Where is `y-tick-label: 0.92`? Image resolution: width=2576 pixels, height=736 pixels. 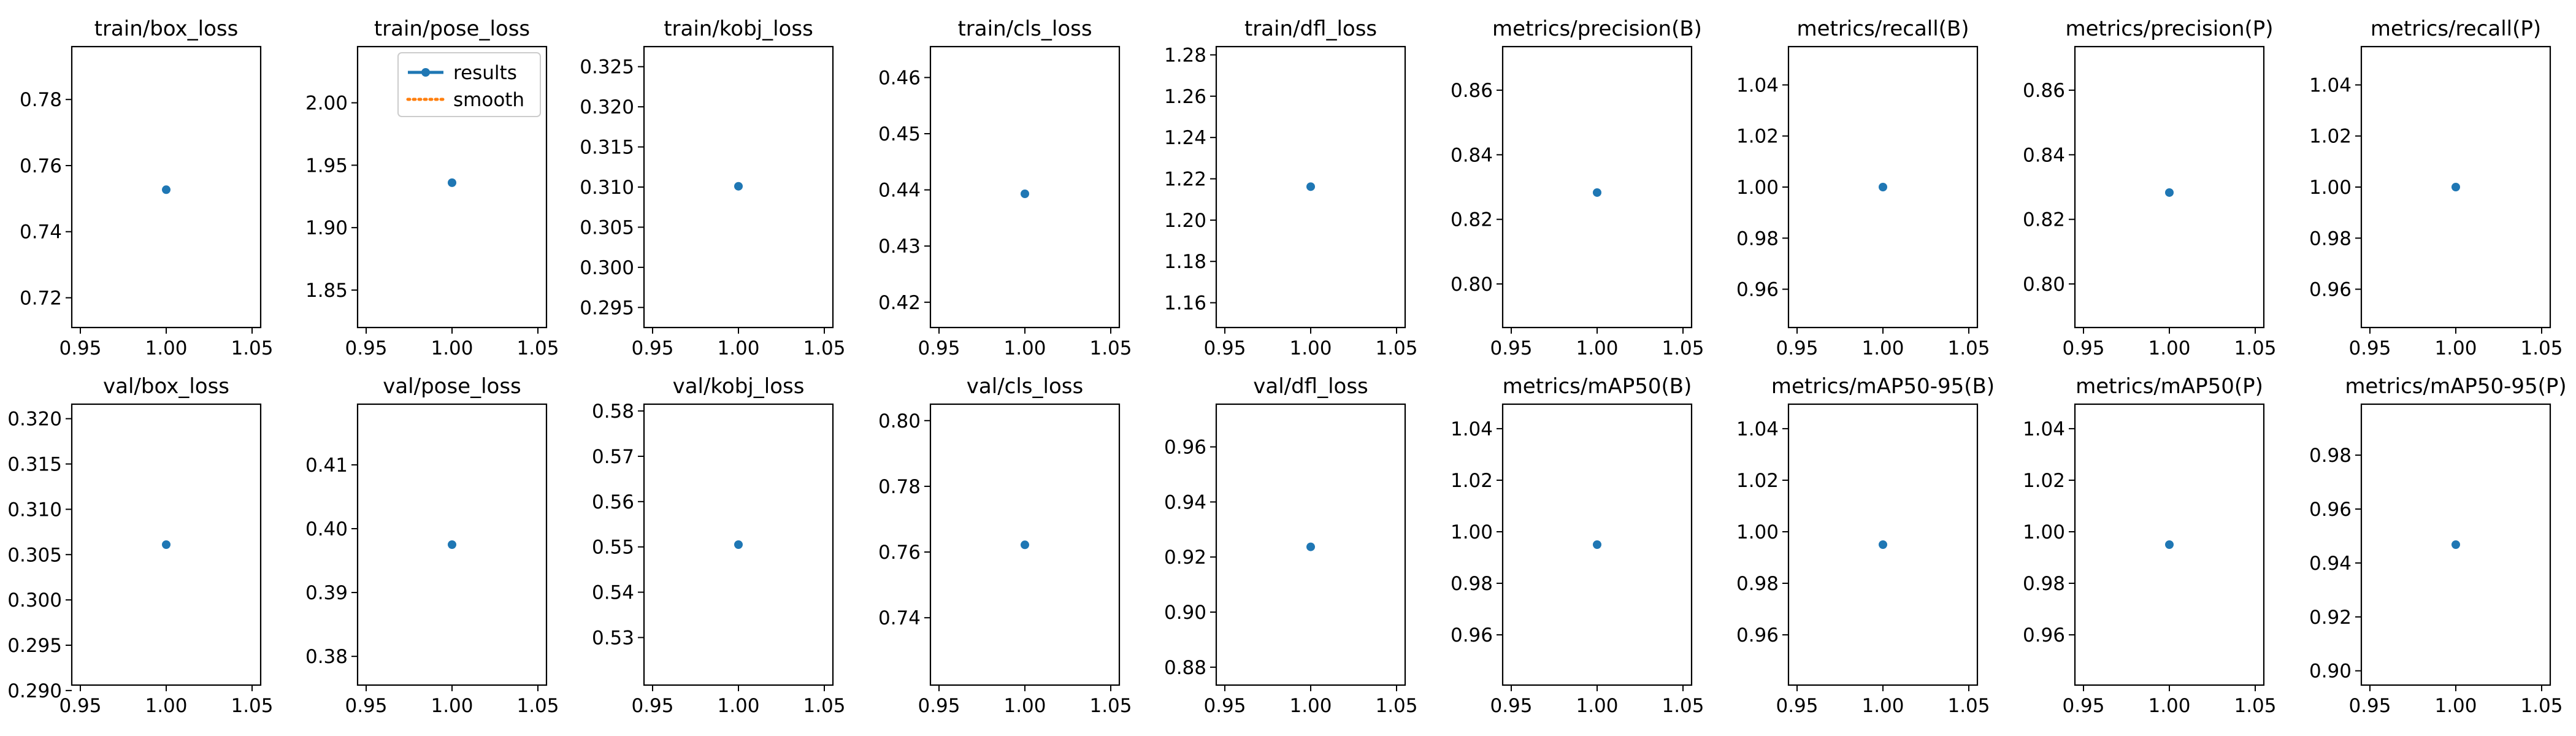 y-tick-label: 0.92 is located at coordinates (1185, 557).